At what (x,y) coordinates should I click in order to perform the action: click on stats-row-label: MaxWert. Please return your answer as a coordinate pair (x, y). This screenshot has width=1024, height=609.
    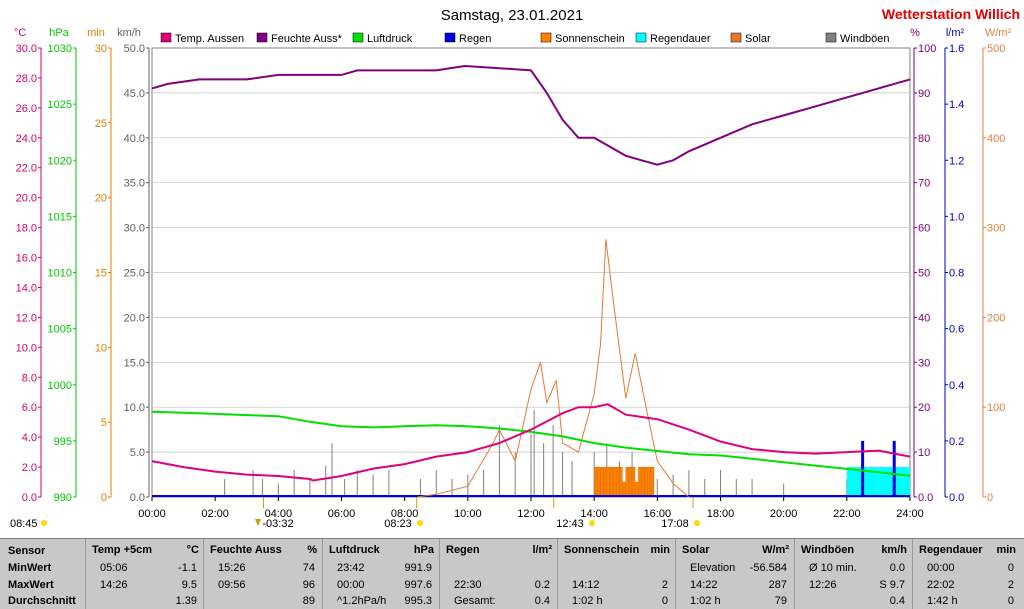
    Looking at the image, I should click on (31, 585).